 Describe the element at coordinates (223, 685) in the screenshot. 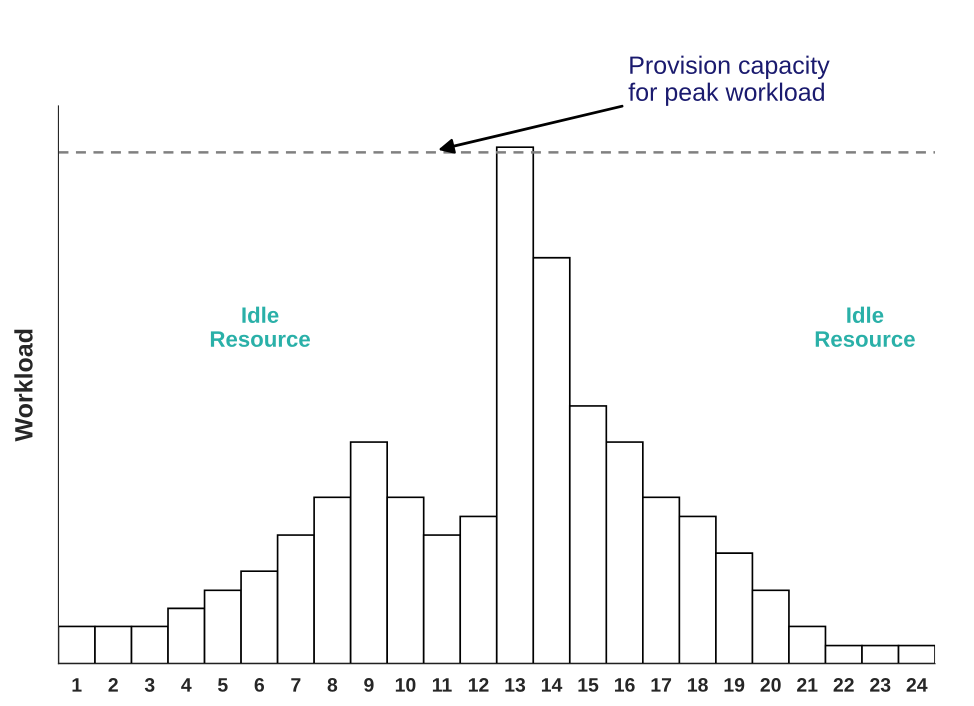

I see `x-tick-label: 5` at that location.